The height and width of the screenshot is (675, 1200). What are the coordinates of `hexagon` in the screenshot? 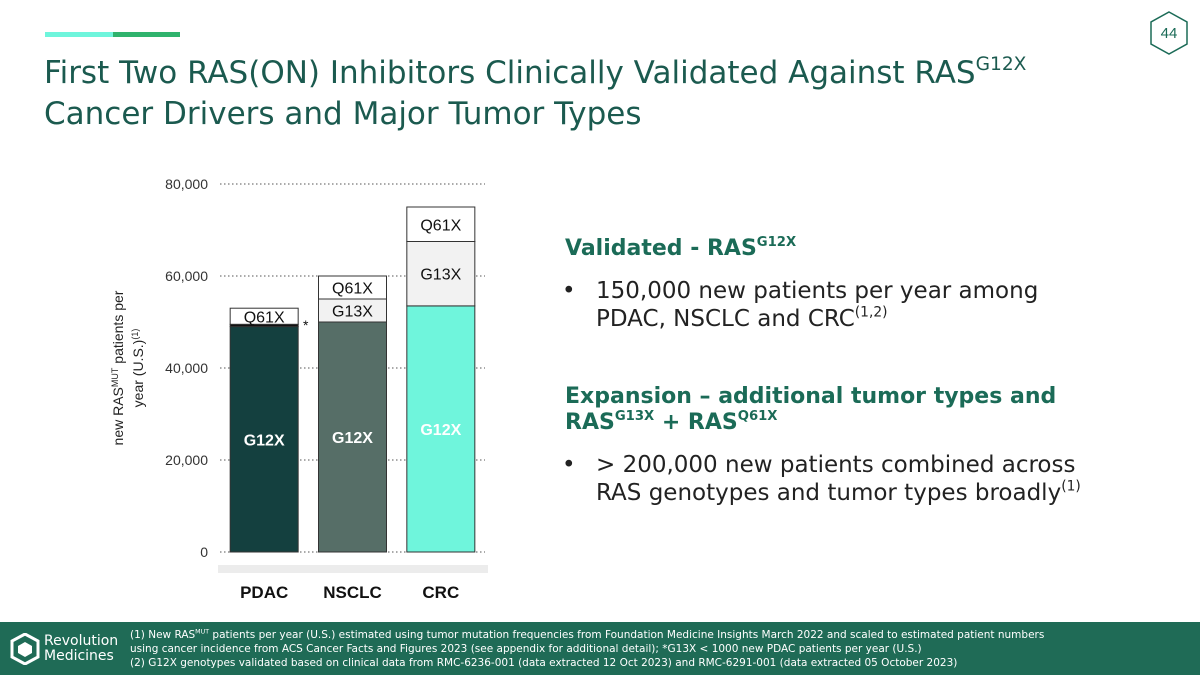 It's located at (1169, 33).